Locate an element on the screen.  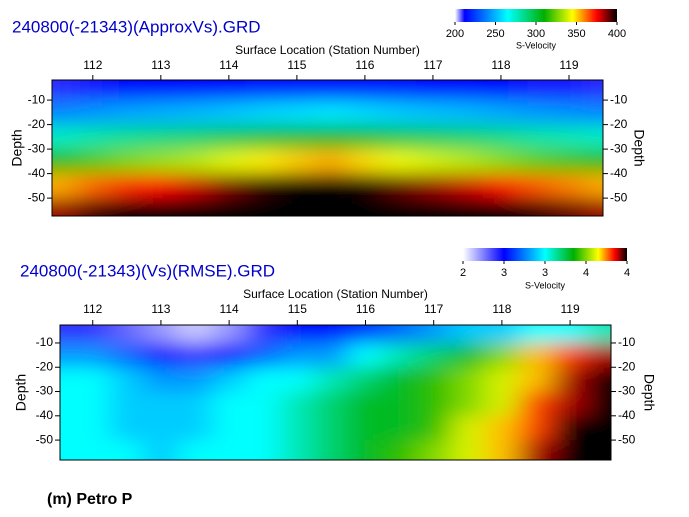
y-tick-label: -50 is located at coordinates (37, 197).